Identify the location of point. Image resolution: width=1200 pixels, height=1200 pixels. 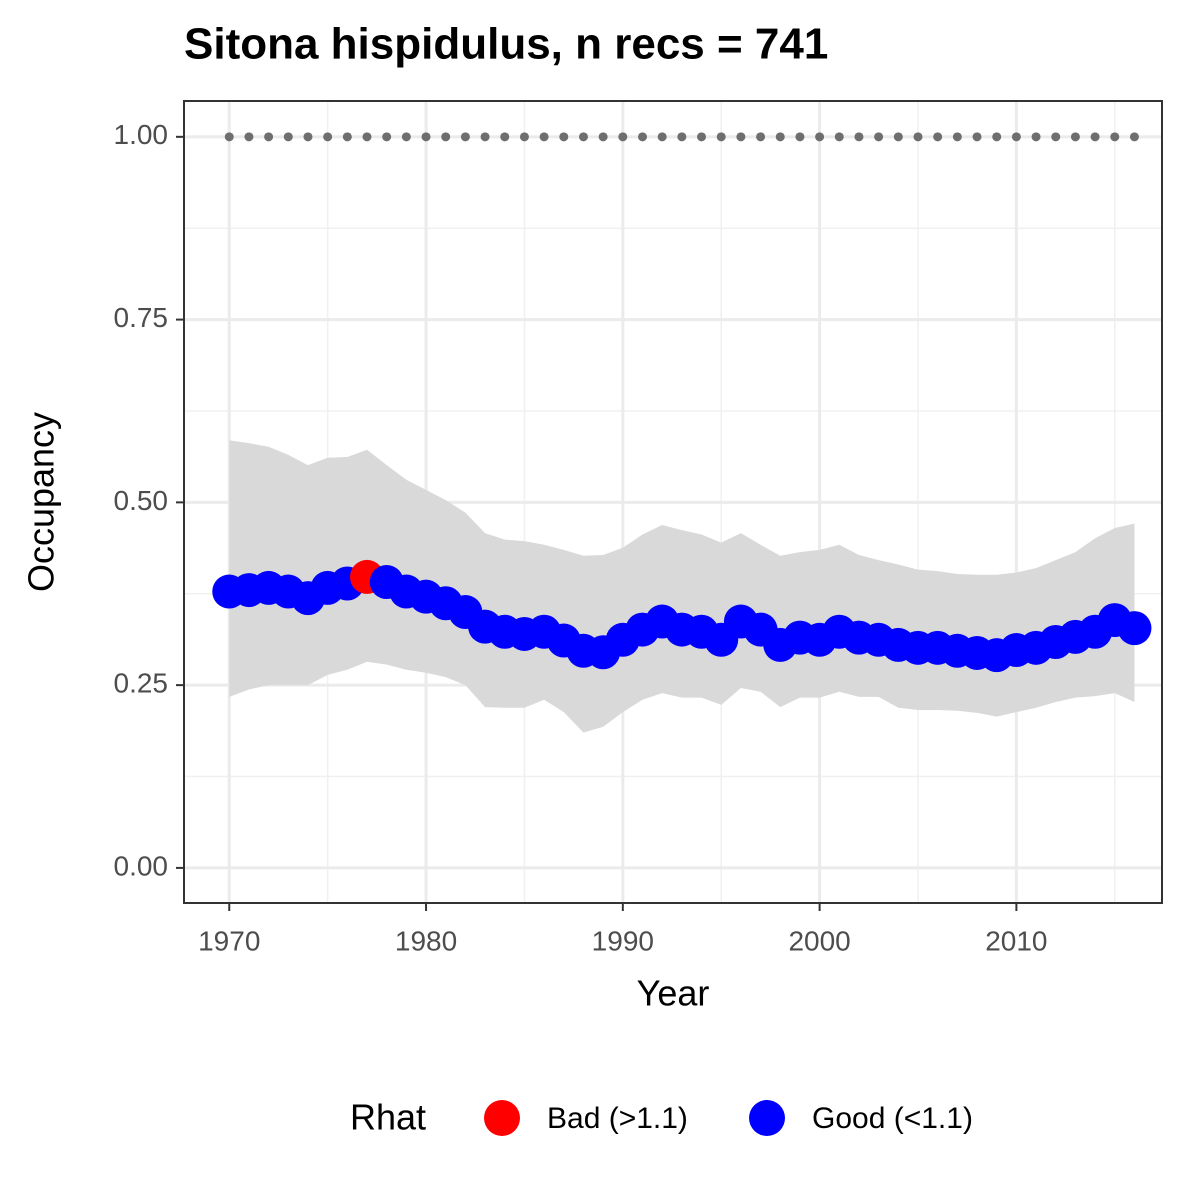
(1134, 628).